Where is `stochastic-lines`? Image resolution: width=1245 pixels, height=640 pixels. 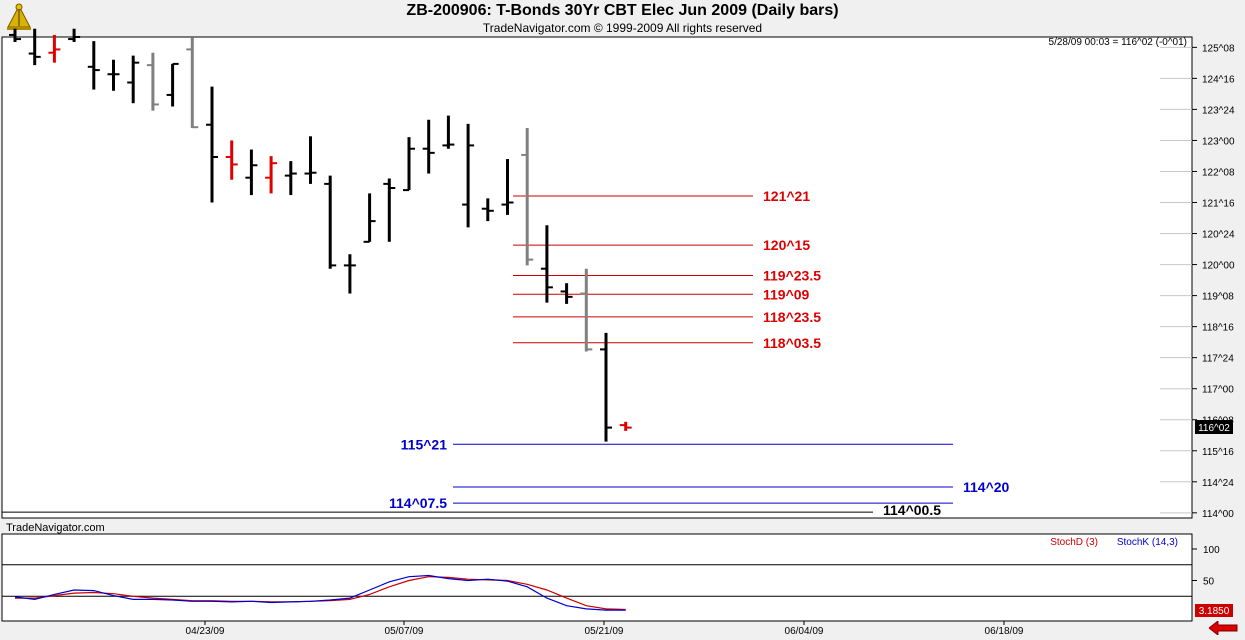
stochastic-lines is located at coordinates (320, 592).